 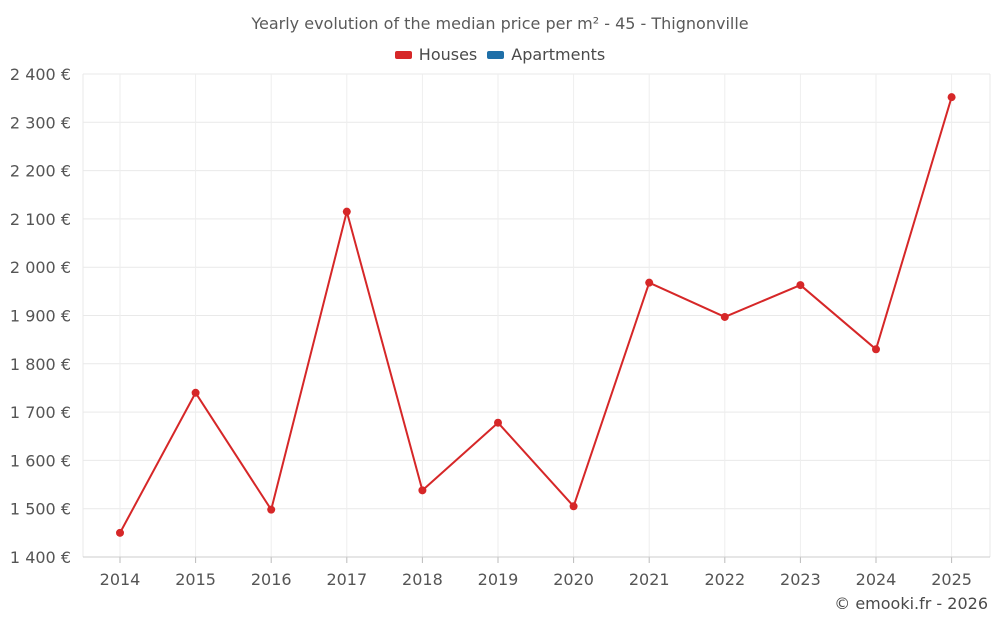 I want to click on credit-text: © emooki.fr - 2026, so click(x=911, y=603).